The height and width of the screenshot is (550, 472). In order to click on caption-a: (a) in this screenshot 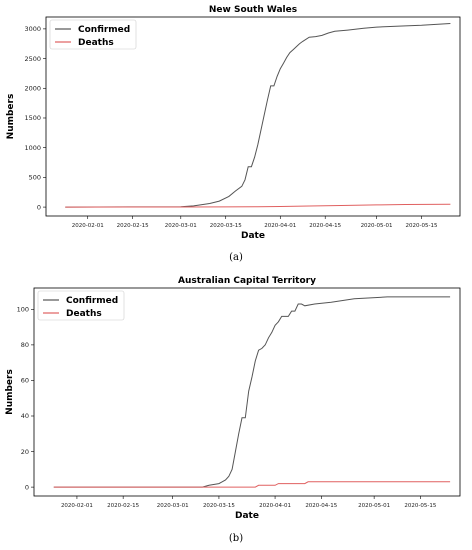, I will do `click(236, 257)`.